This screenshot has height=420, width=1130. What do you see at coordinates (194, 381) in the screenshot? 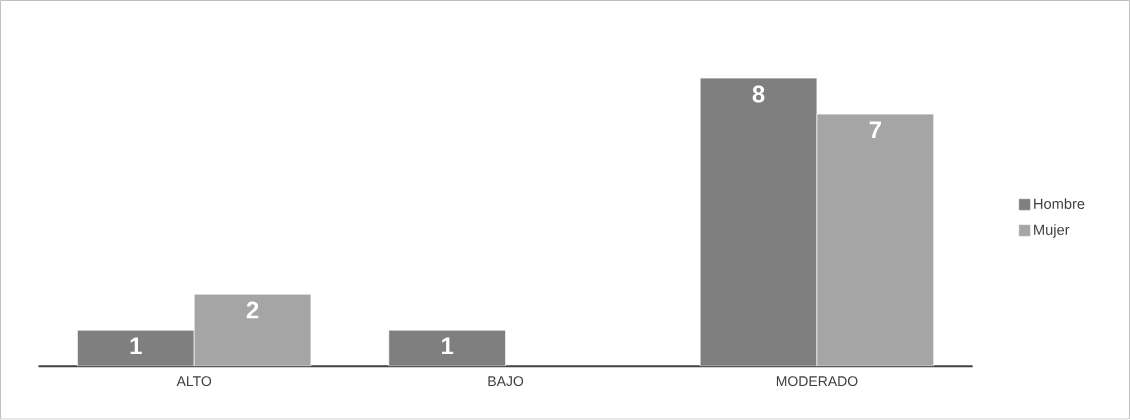
I see `x-tick-label: ALTO` at bounding box center [194, 381].